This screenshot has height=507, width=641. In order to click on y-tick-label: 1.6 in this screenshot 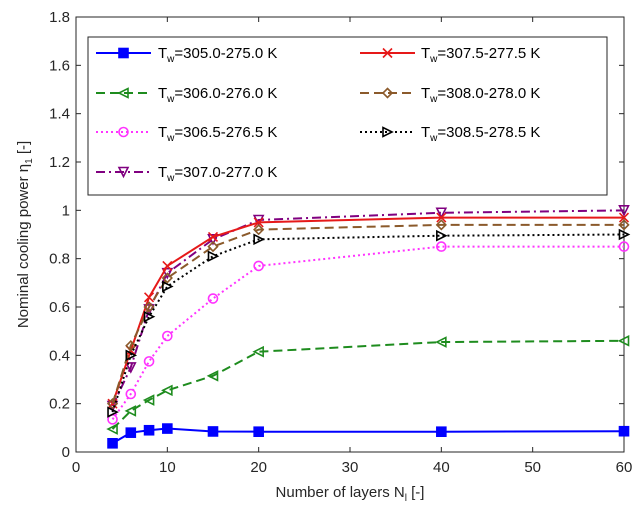, I will do `click(59, 65)`.